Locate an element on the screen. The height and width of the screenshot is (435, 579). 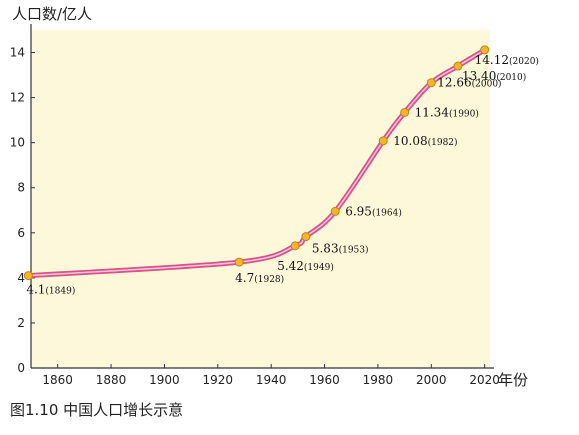
data-label-year: (1949) is located at coordinates (319, 267).